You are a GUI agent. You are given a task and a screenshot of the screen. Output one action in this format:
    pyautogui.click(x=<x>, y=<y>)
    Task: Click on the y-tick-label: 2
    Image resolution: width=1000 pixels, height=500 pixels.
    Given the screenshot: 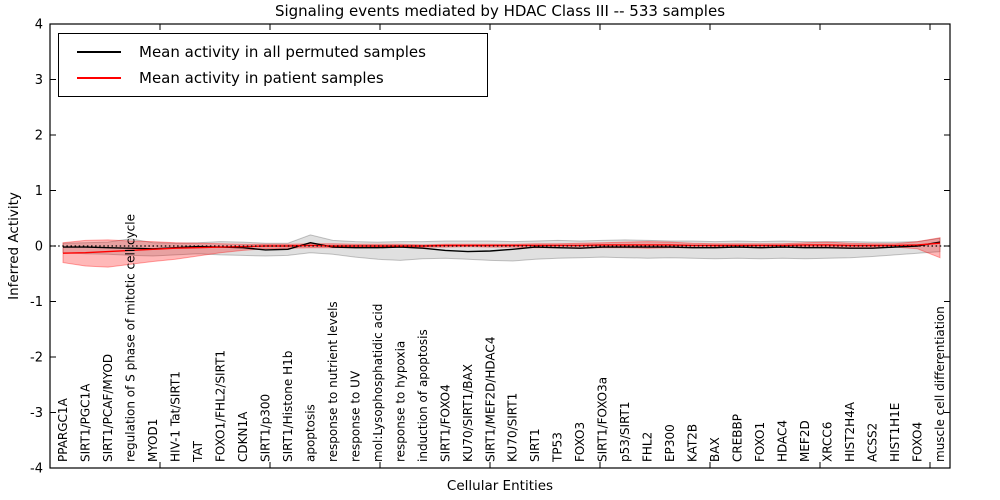 What is the action you would take?
    pyautogui.click(x=39, y=136)
    